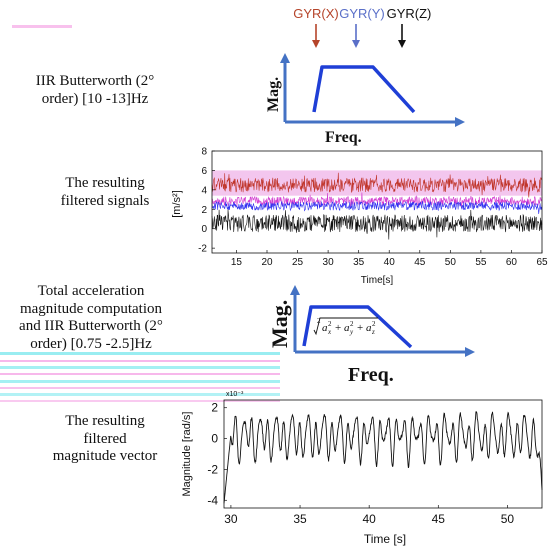 Image resolution: width=550 pixels, height=548 pixels. Describe the element at coordinates (329, 332) in the screenshot. I see `svg-text: x` at that location.